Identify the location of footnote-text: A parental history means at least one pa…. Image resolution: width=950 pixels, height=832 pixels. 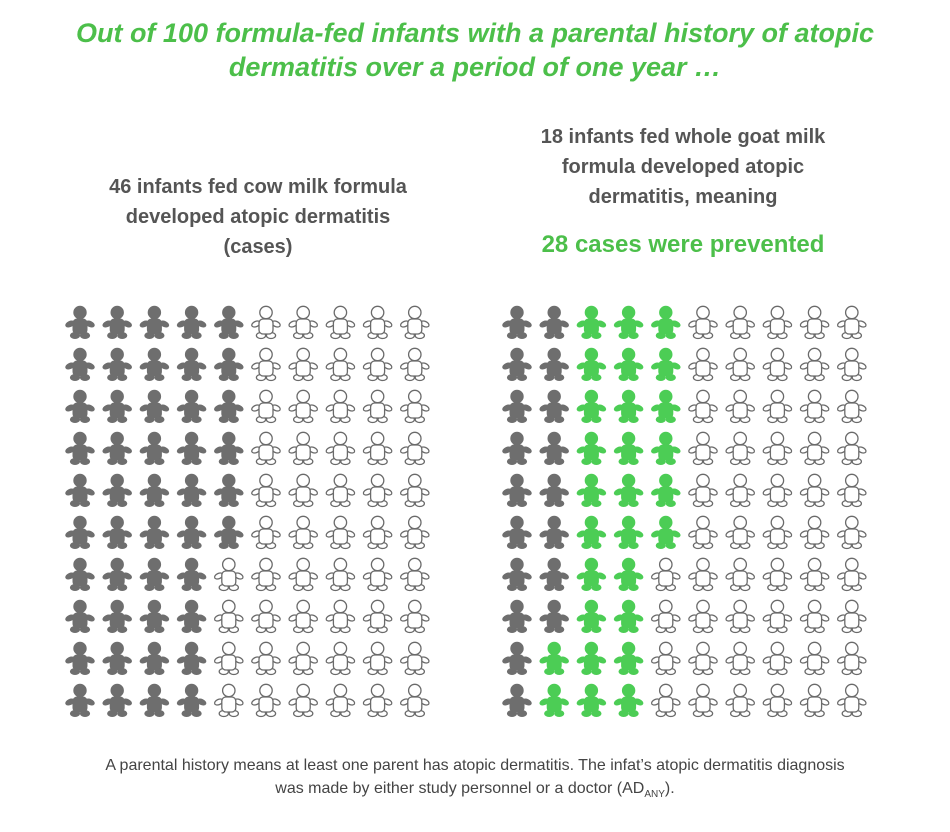
(475, 777).